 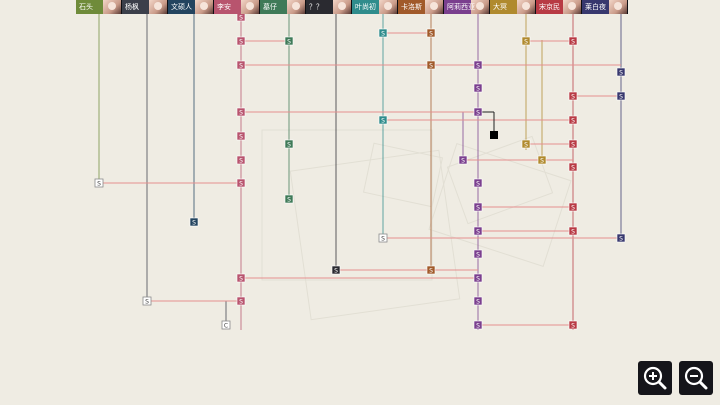 What do you see at coordinates (270, 7) in the screenshot?
I see `character-tab-label: 墓仔` at bounding box center [270, 7].